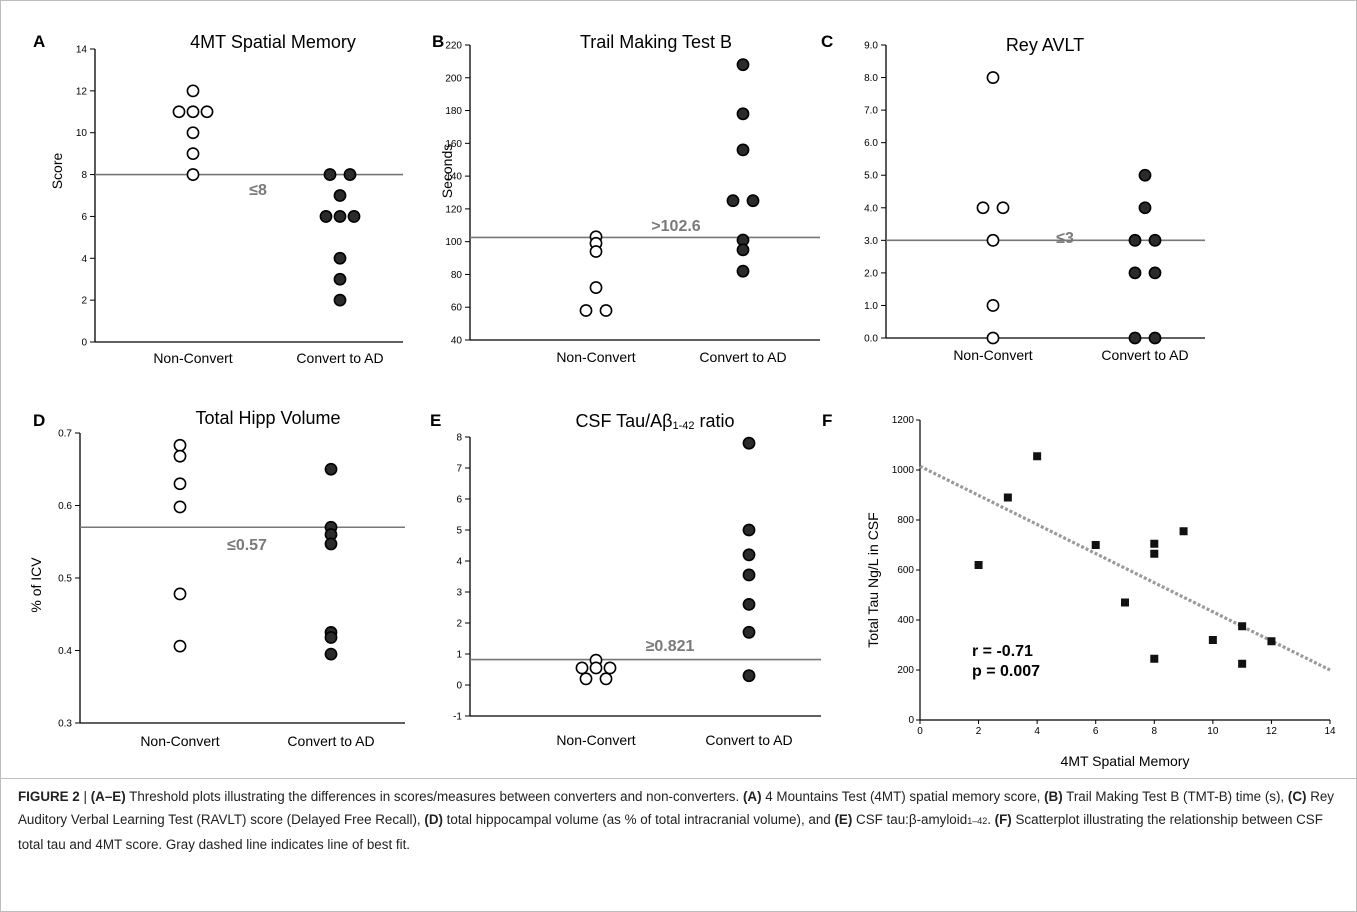 This screenshot has width=1357, height=912. What do you see at coordinates (1175, 796) in the screenshot?
I see `caption-segment: Trail Making Test B (TMT-B) time (s),` at bounding box center [1175, 796].